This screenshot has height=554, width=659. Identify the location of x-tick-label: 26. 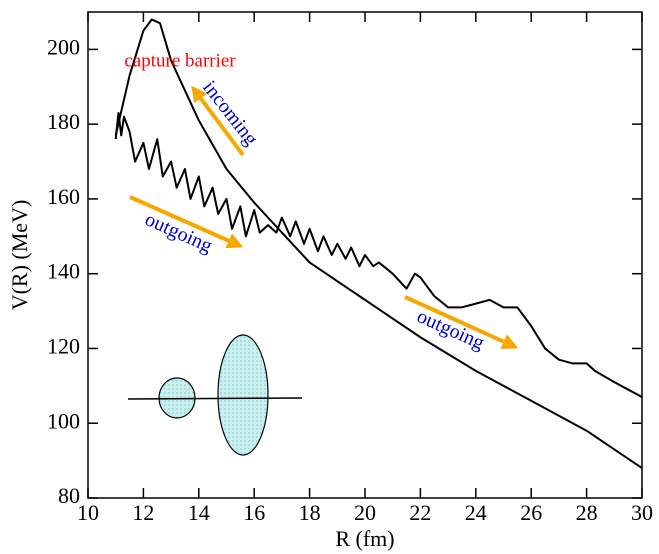
(531, 512).